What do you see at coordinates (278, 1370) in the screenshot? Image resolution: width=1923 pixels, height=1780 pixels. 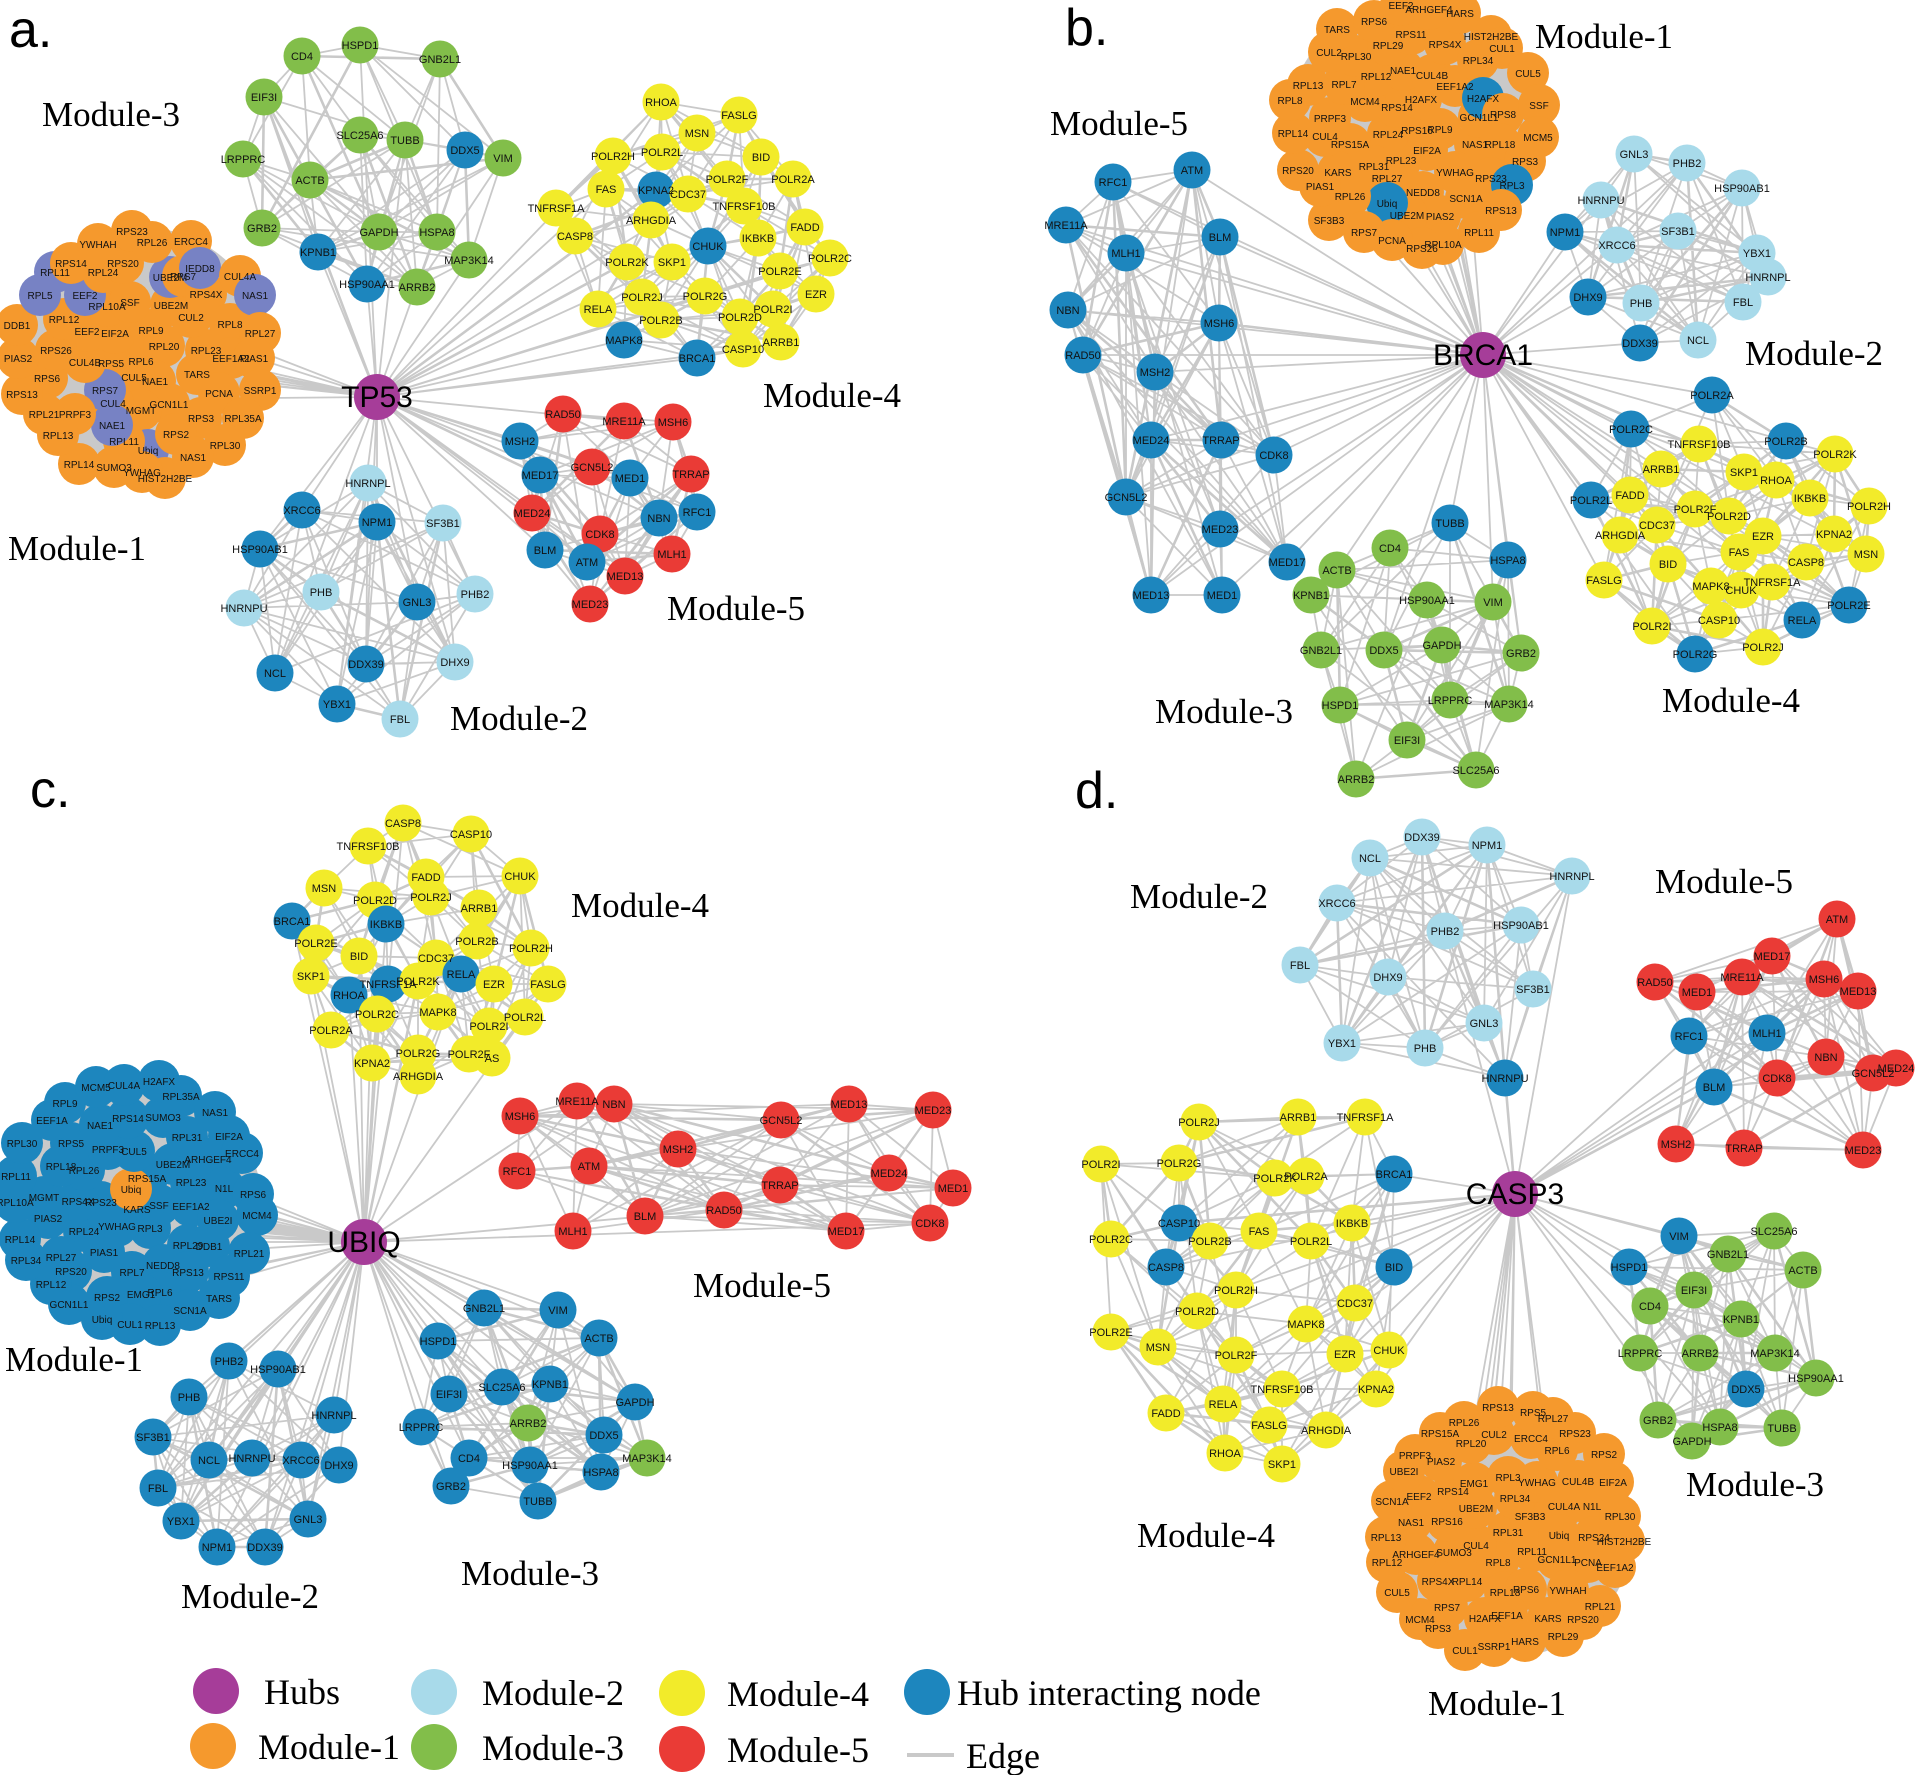 I see `svg-text: HSP90AB1` at bounding box center [278, 1370].